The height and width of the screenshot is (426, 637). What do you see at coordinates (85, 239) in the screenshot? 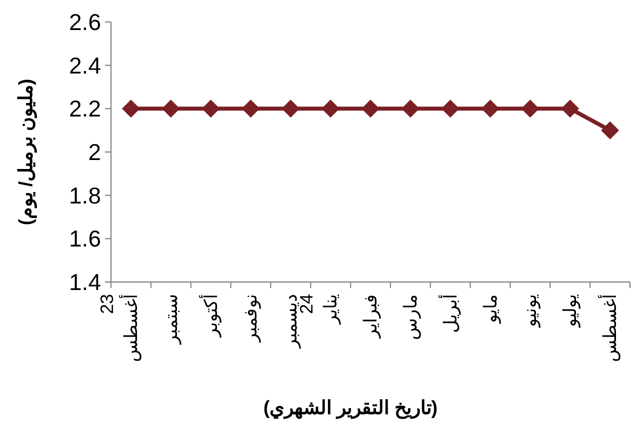
I see `y-tick-label: 1.6` at bounding box center [85, 239].